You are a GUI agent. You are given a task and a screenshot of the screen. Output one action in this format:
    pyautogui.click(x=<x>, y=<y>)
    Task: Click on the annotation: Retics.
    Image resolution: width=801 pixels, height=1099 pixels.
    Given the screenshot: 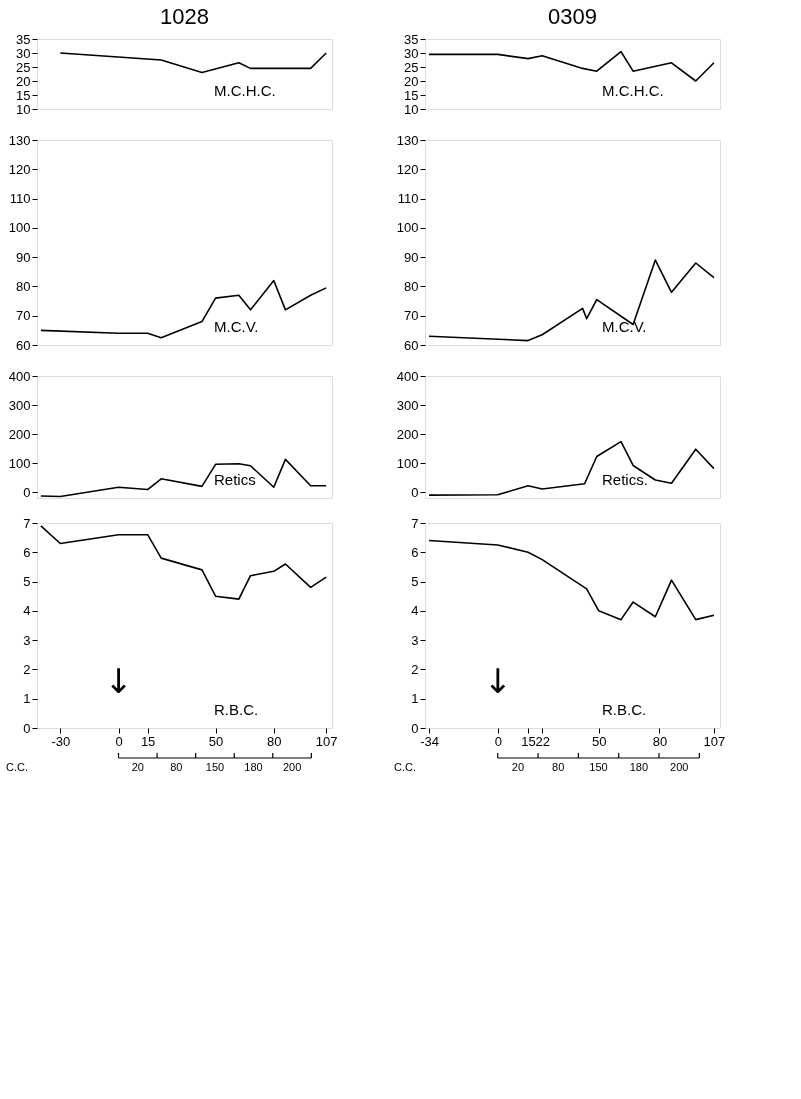 What is the action you would take?
    pyautogui.click(x=625, y=479)
    